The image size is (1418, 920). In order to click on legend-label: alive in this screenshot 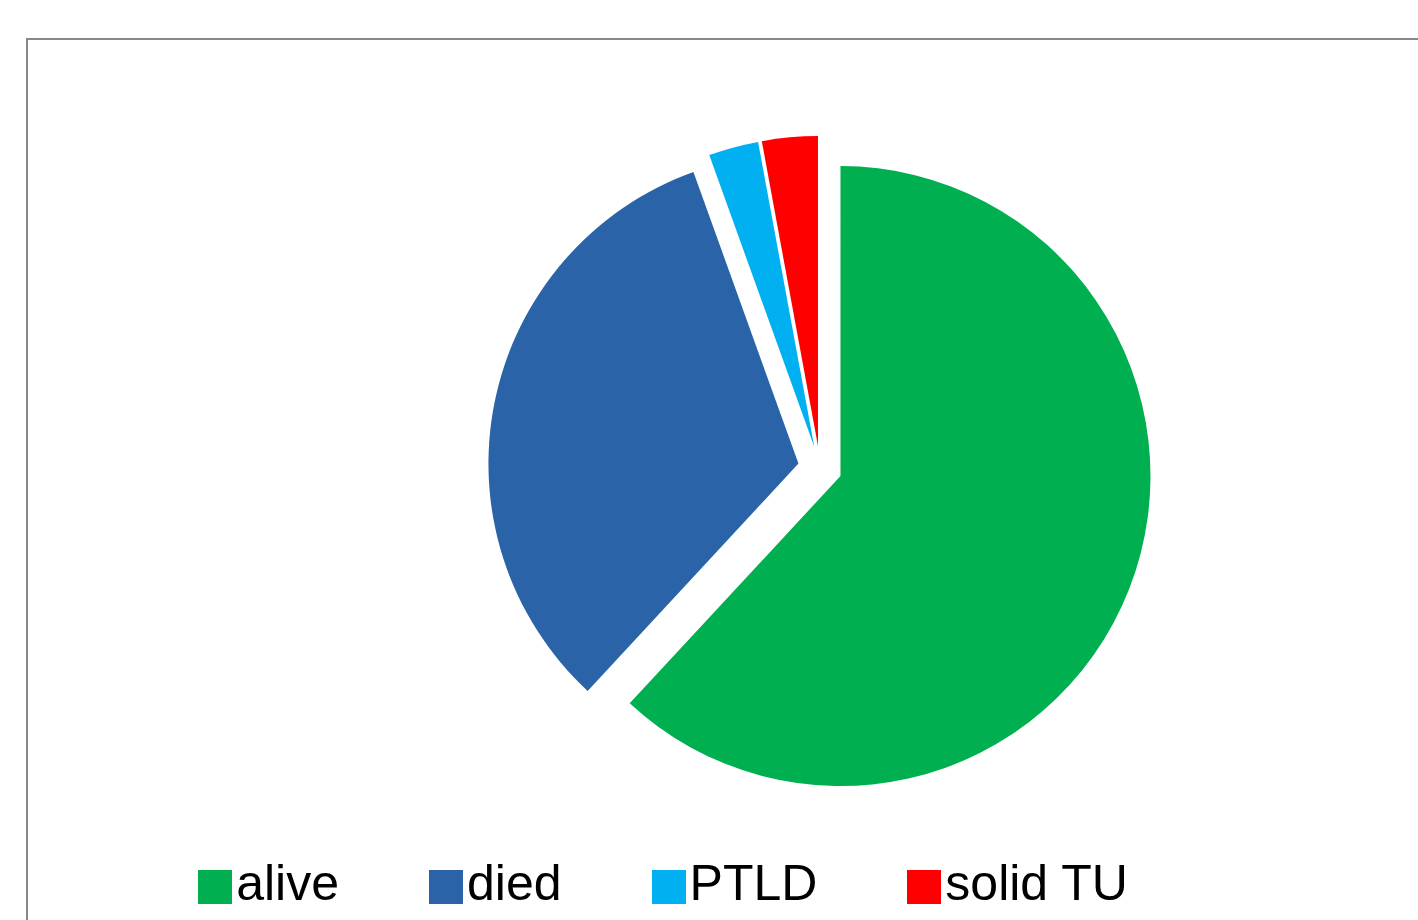, I will do `click(287, 883)`.